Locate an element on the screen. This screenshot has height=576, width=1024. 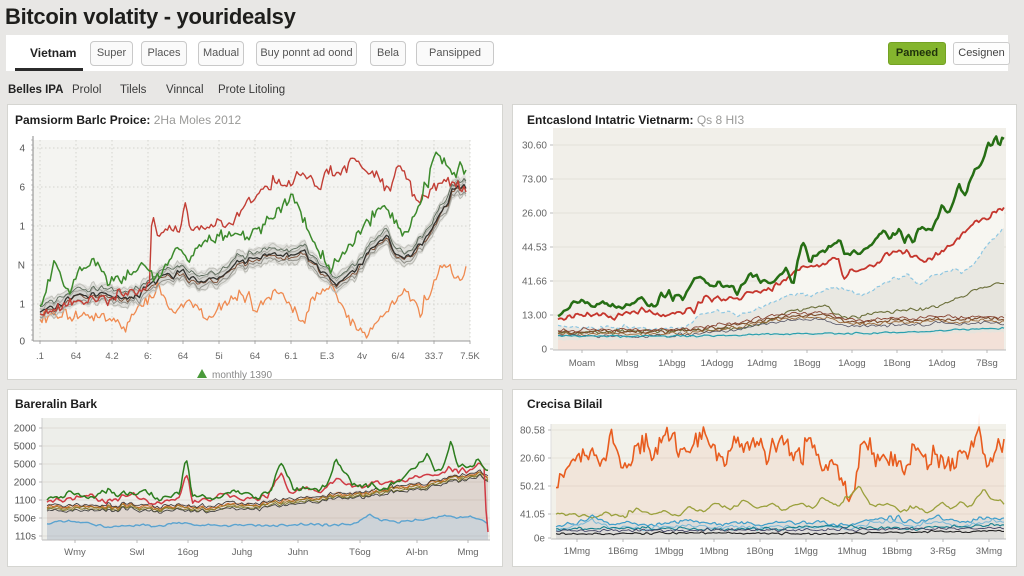
svg-text: 6 is located at coordinates (22, 188).